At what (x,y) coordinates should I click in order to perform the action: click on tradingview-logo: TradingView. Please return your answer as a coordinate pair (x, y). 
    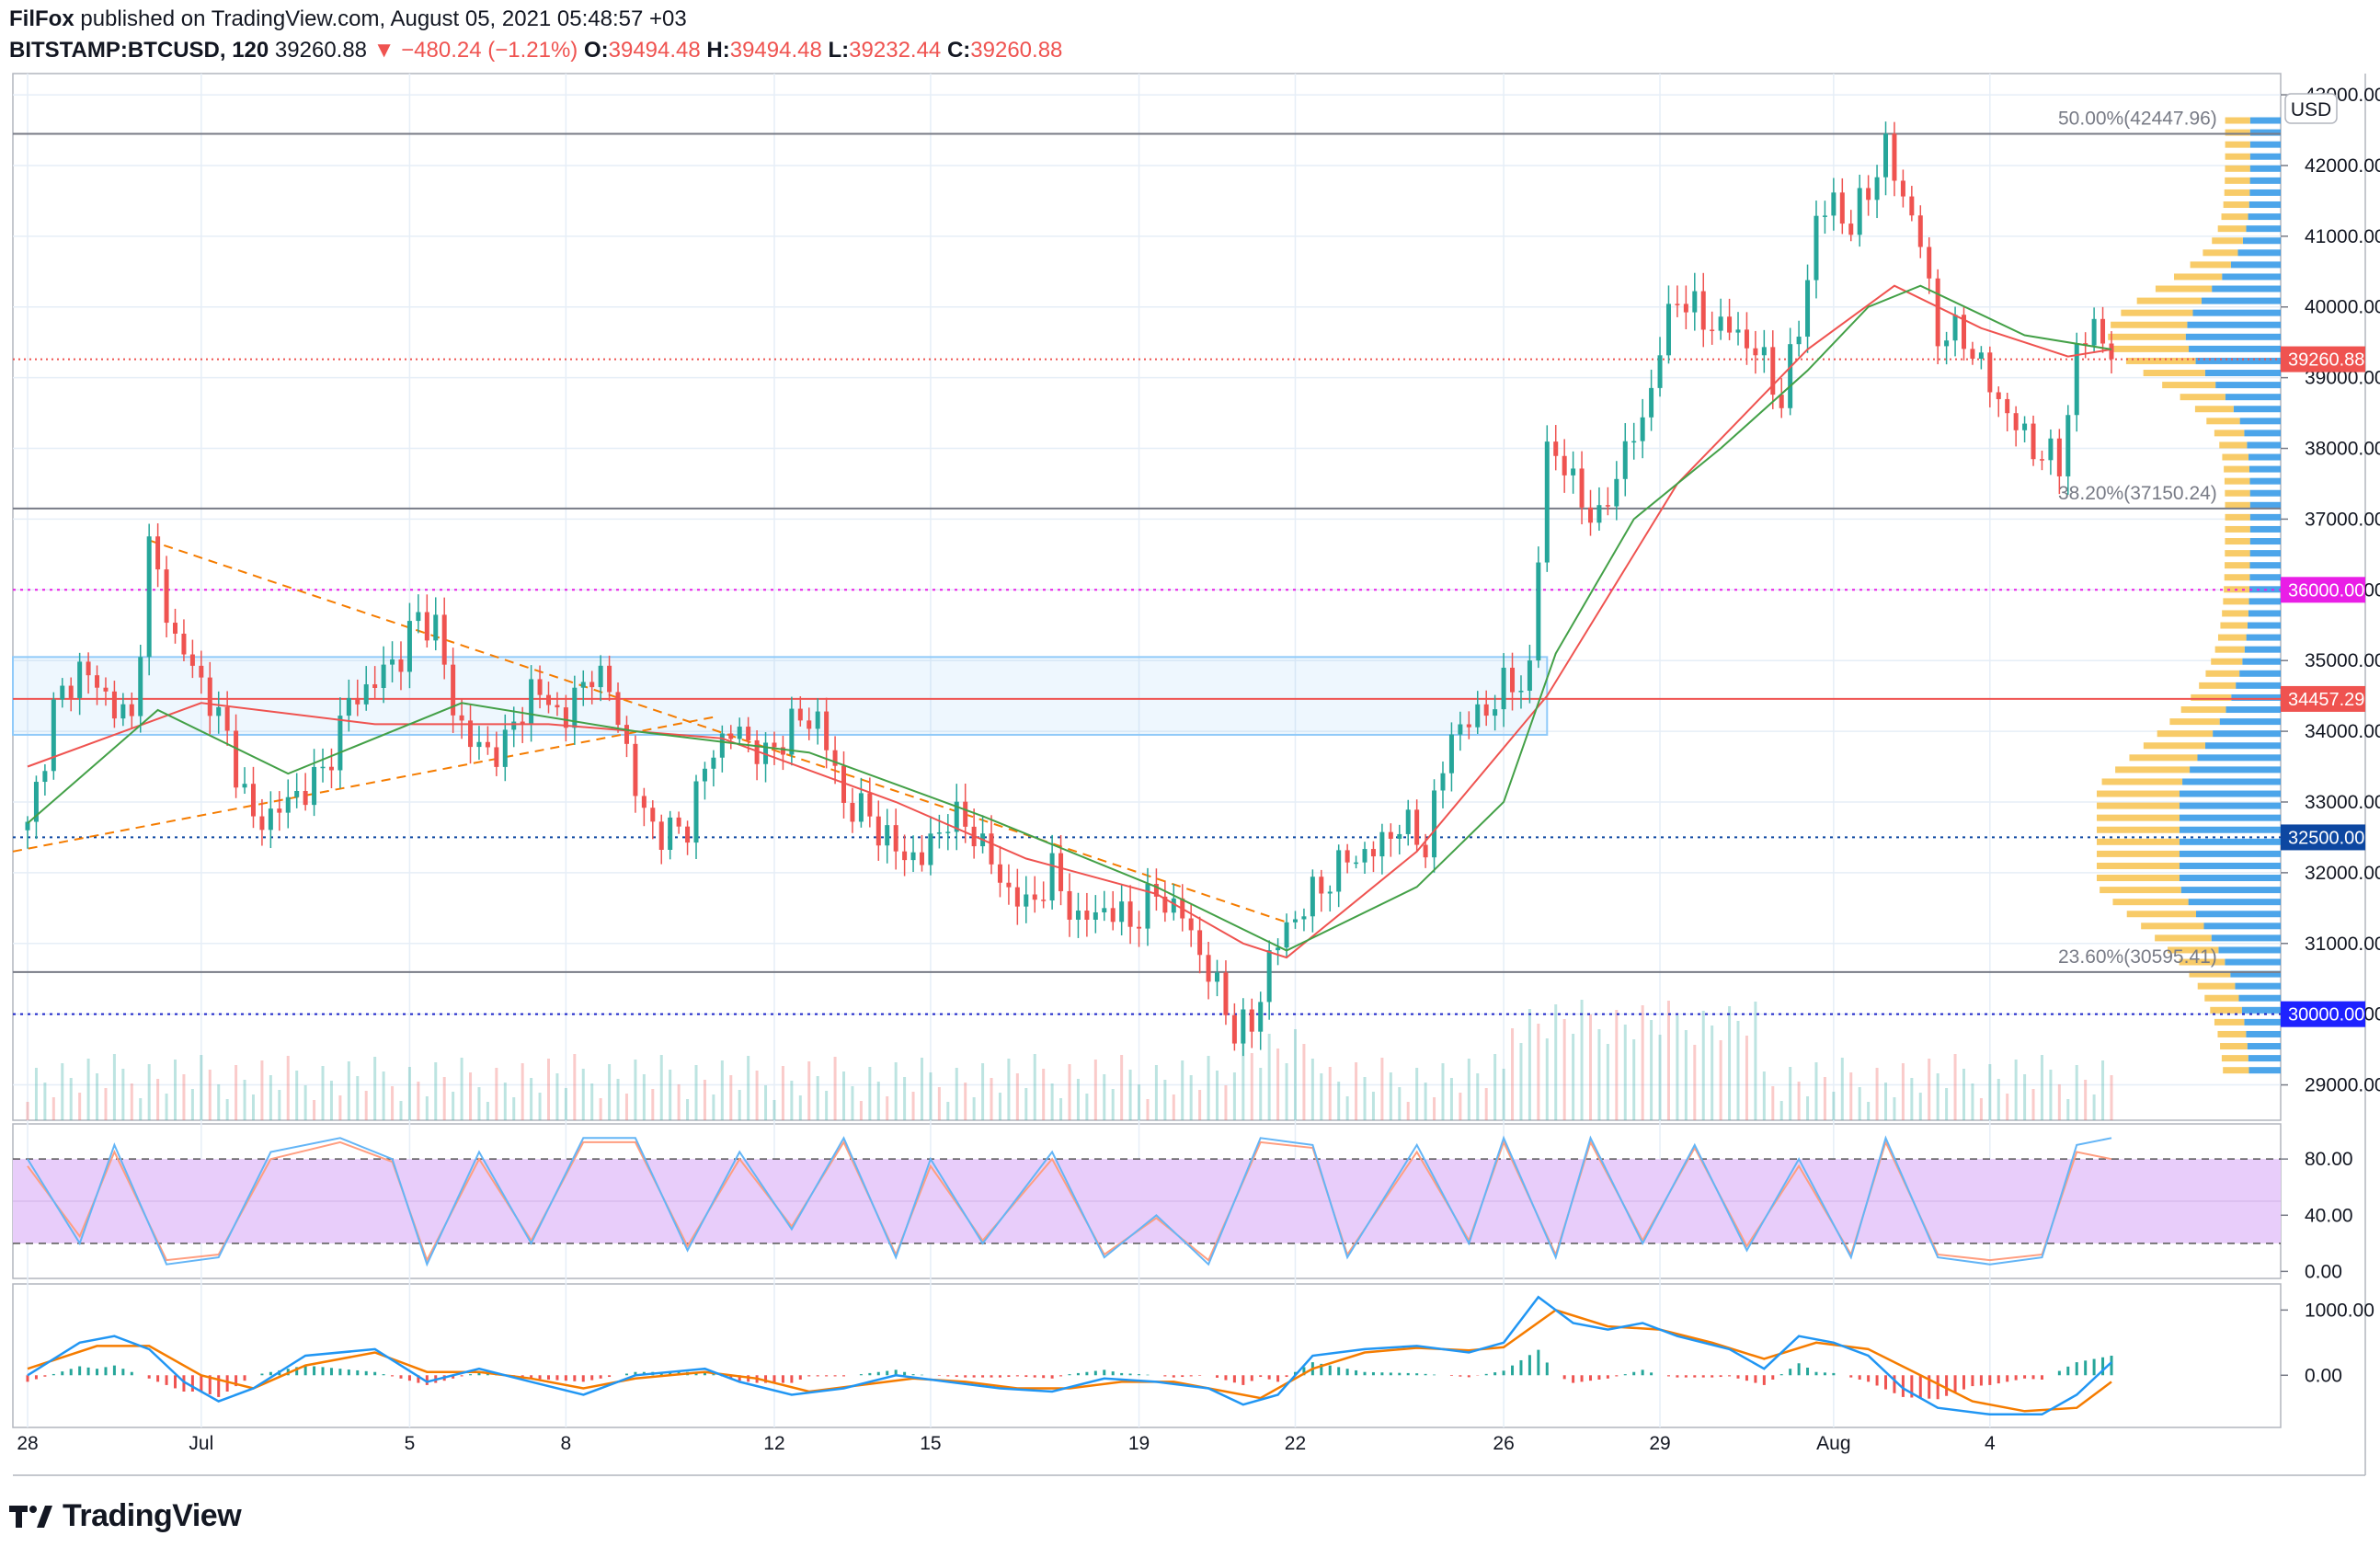
    Looking at the image, I should click on (125, 1515).